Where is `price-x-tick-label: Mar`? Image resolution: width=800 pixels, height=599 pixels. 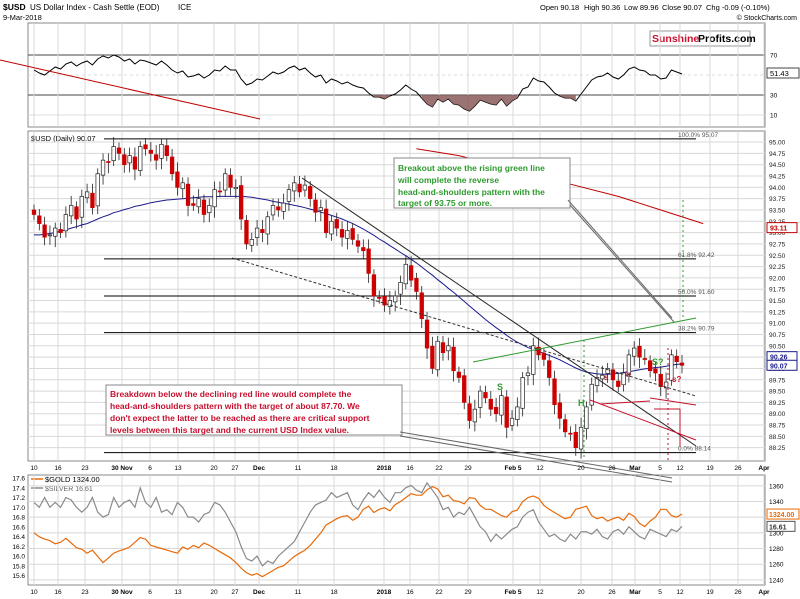
price-x-tick-label: Mar is located at coordinates (635, 468).